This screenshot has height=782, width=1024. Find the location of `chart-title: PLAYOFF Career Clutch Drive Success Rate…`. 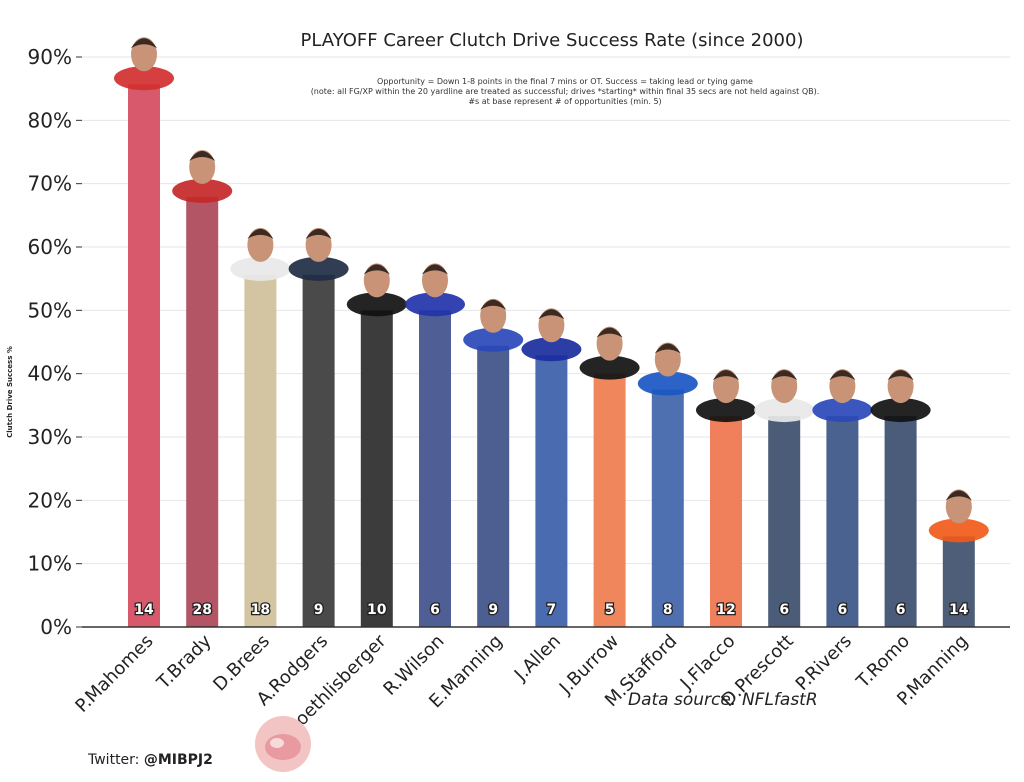

chart-title: PLAYOFF Career Clutch Drive Success Rate… is located at coordinates (552, 40).